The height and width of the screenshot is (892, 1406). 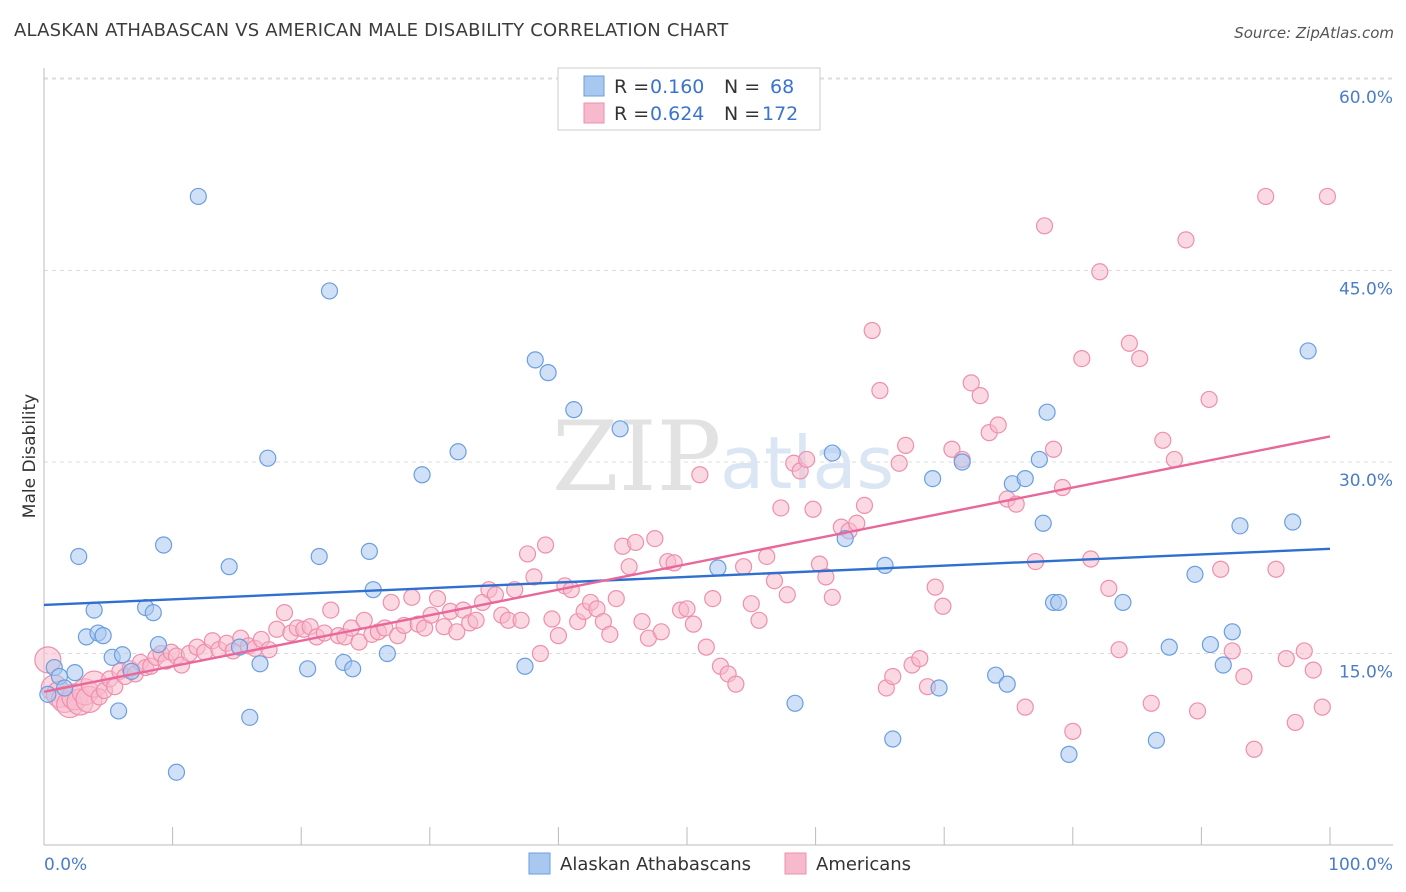 What do you see at coordinates (1360, 865) in the screenshot?
I see `x-tick-label-max: 100.0%` at bounding box center [1360, 865].